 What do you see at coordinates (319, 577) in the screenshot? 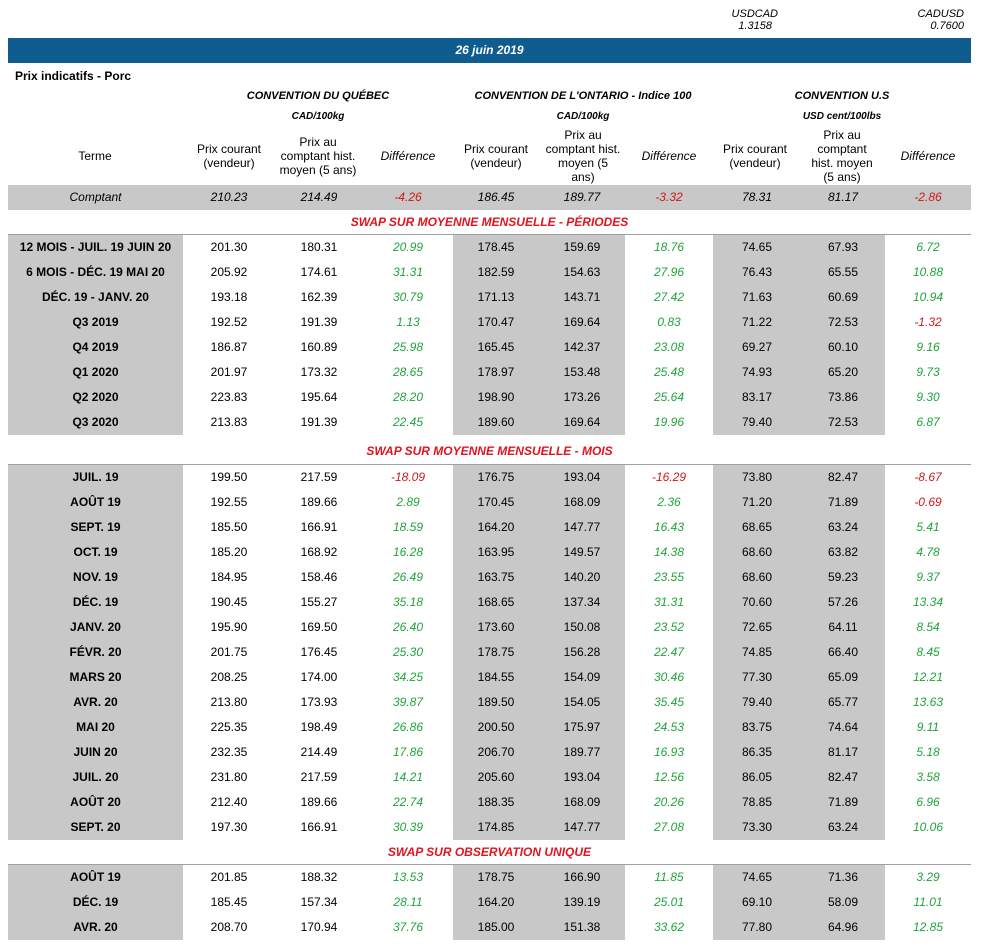
I see `value-cell: 158.46` at bounding box center [319, 577].